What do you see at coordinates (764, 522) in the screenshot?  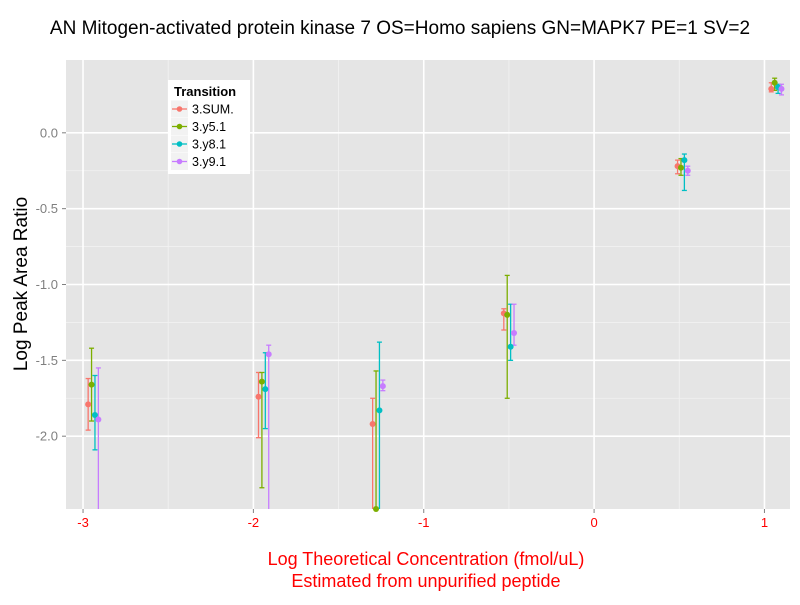 I see `x-tick-label: 1` at bounding box center [764, 522].